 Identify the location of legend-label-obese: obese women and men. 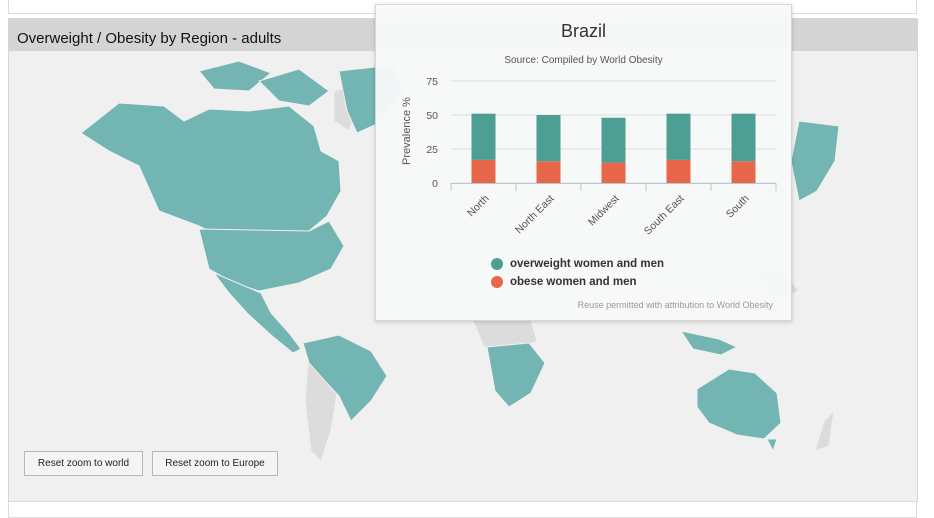
(573, 282).